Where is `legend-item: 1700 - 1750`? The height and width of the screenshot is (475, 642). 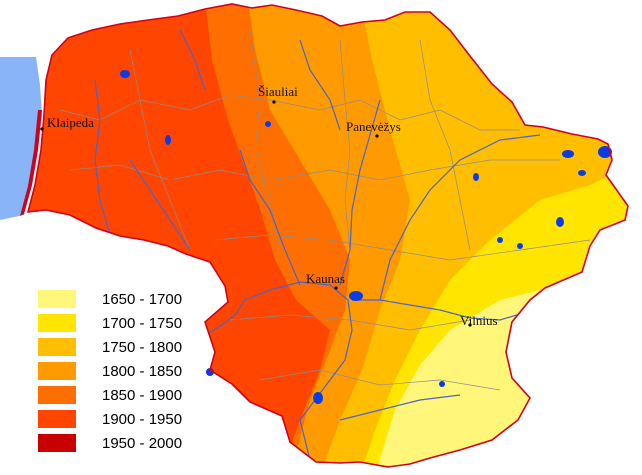
legend-item: 1700 - 1750 is located at coordinates (110, 323).